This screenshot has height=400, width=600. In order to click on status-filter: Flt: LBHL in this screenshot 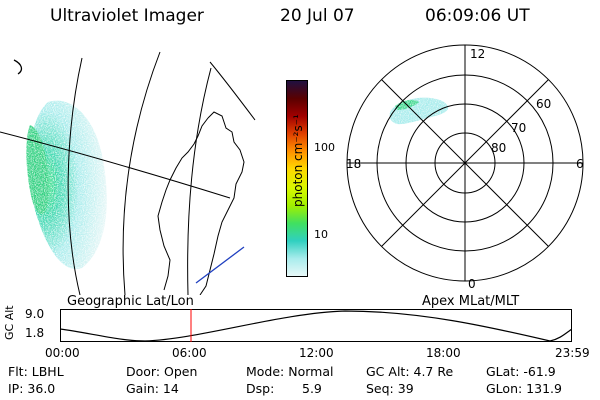, I will do `click(36, 371)`.